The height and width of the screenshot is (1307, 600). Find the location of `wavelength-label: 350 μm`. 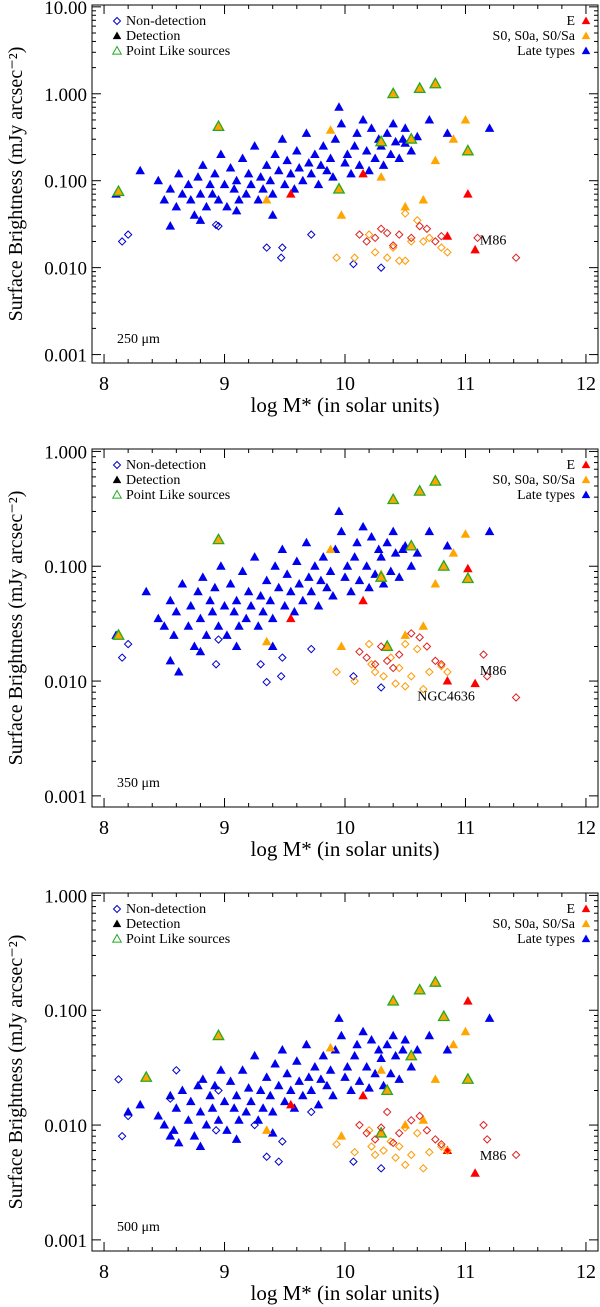

wavelength-label: 350 μm is located at coordinates (138, 783).